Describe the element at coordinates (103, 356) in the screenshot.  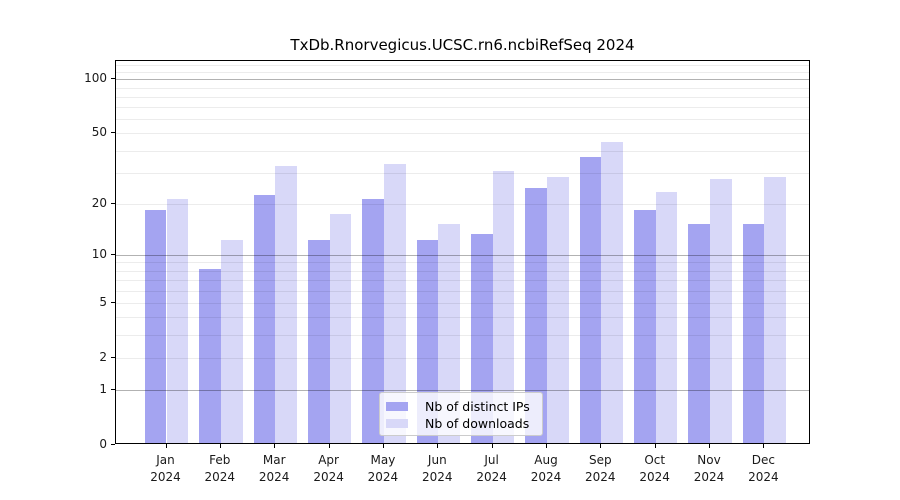
I see `y-tick-label: 2` at that location.